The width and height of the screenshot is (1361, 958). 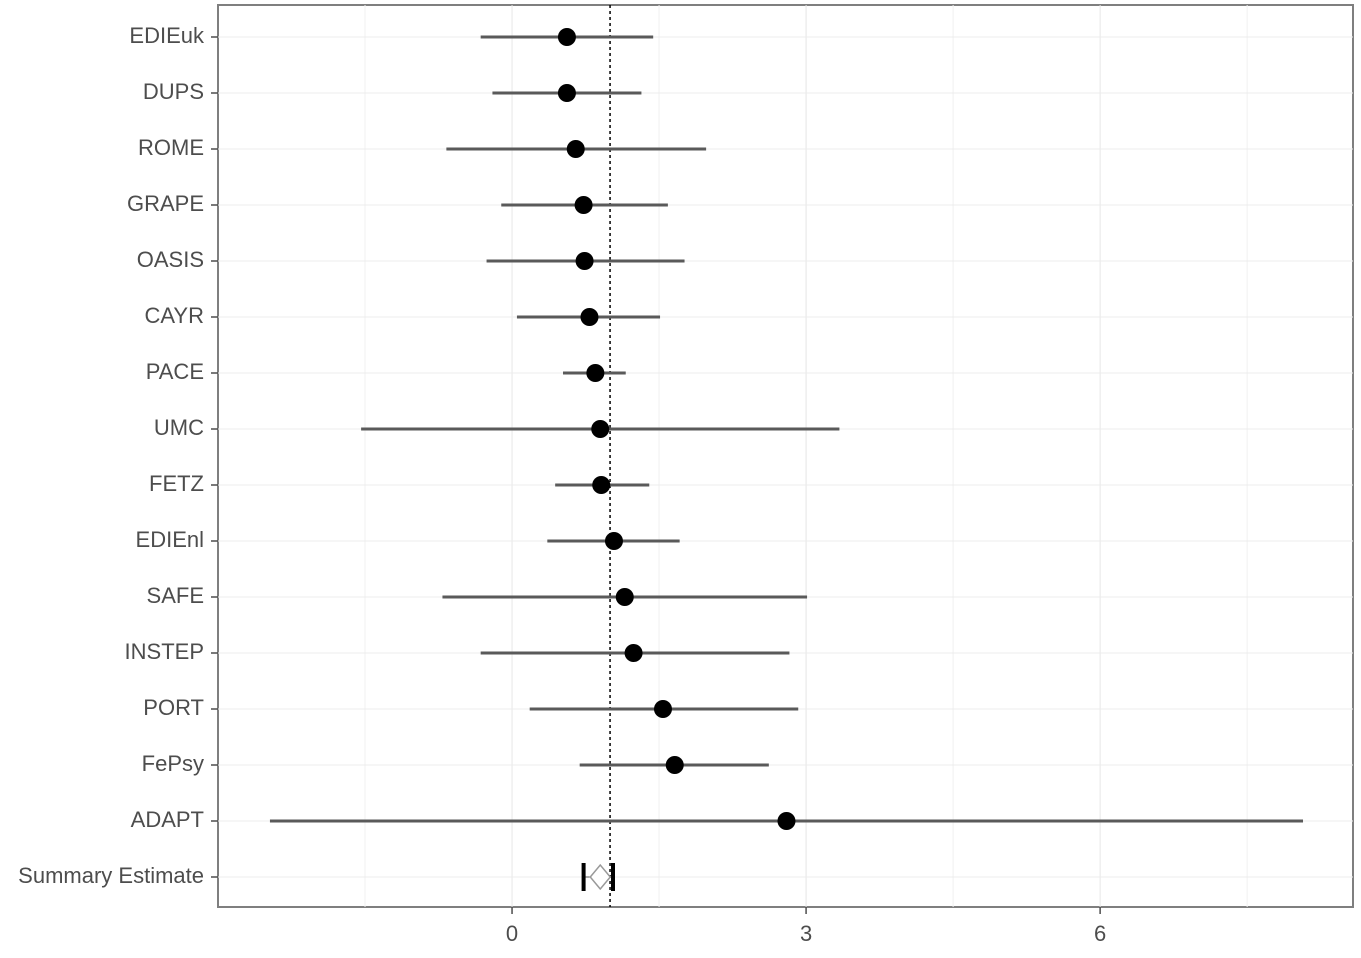 I want to click on x-tick-label: 6, so click(x=1100, y=933).